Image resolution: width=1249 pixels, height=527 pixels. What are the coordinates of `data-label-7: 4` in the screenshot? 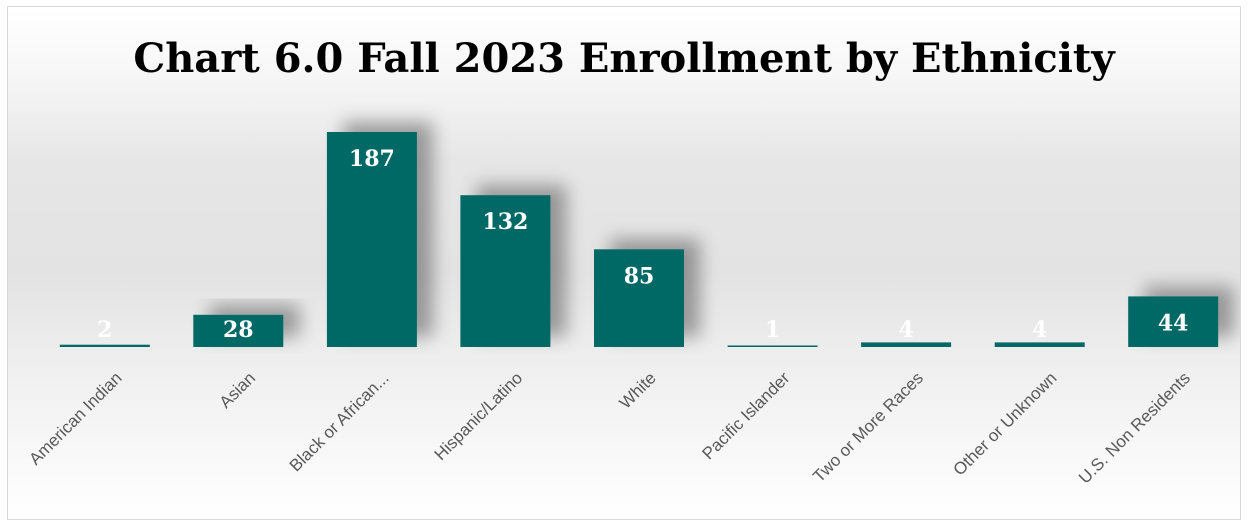 It's located at (905, 330).